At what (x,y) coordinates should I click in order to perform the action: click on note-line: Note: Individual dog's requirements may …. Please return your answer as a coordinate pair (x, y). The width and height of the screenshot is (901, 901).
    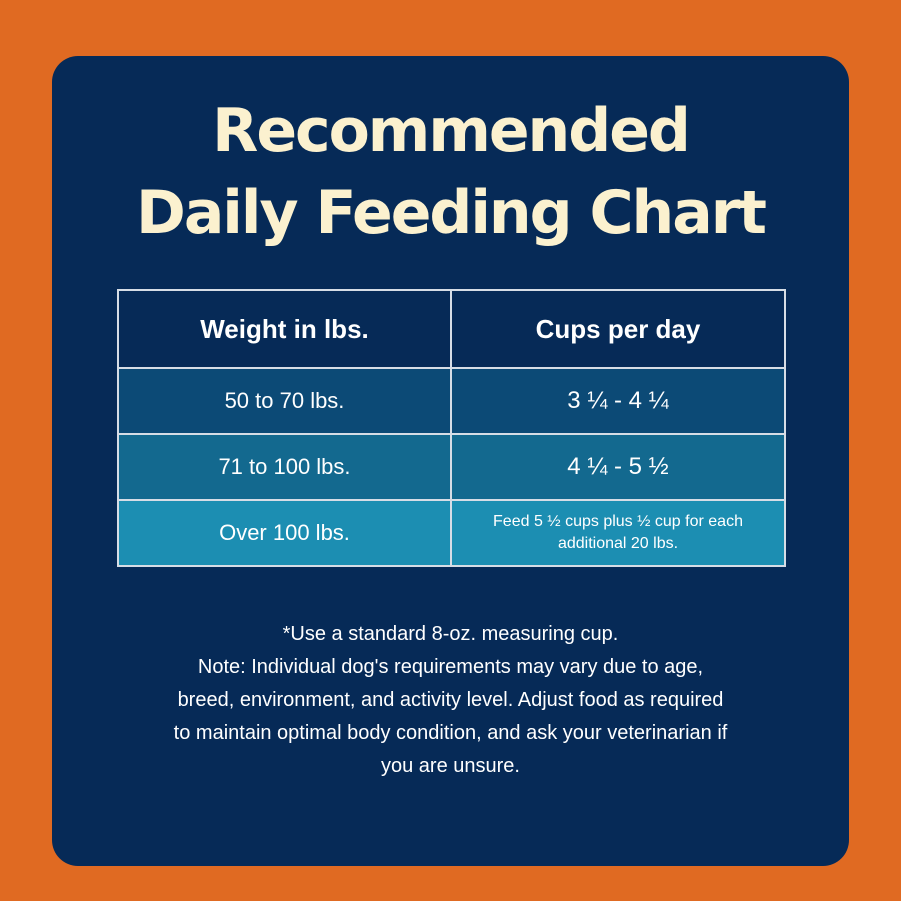
    Looking at the image, I should click on (450, 667).